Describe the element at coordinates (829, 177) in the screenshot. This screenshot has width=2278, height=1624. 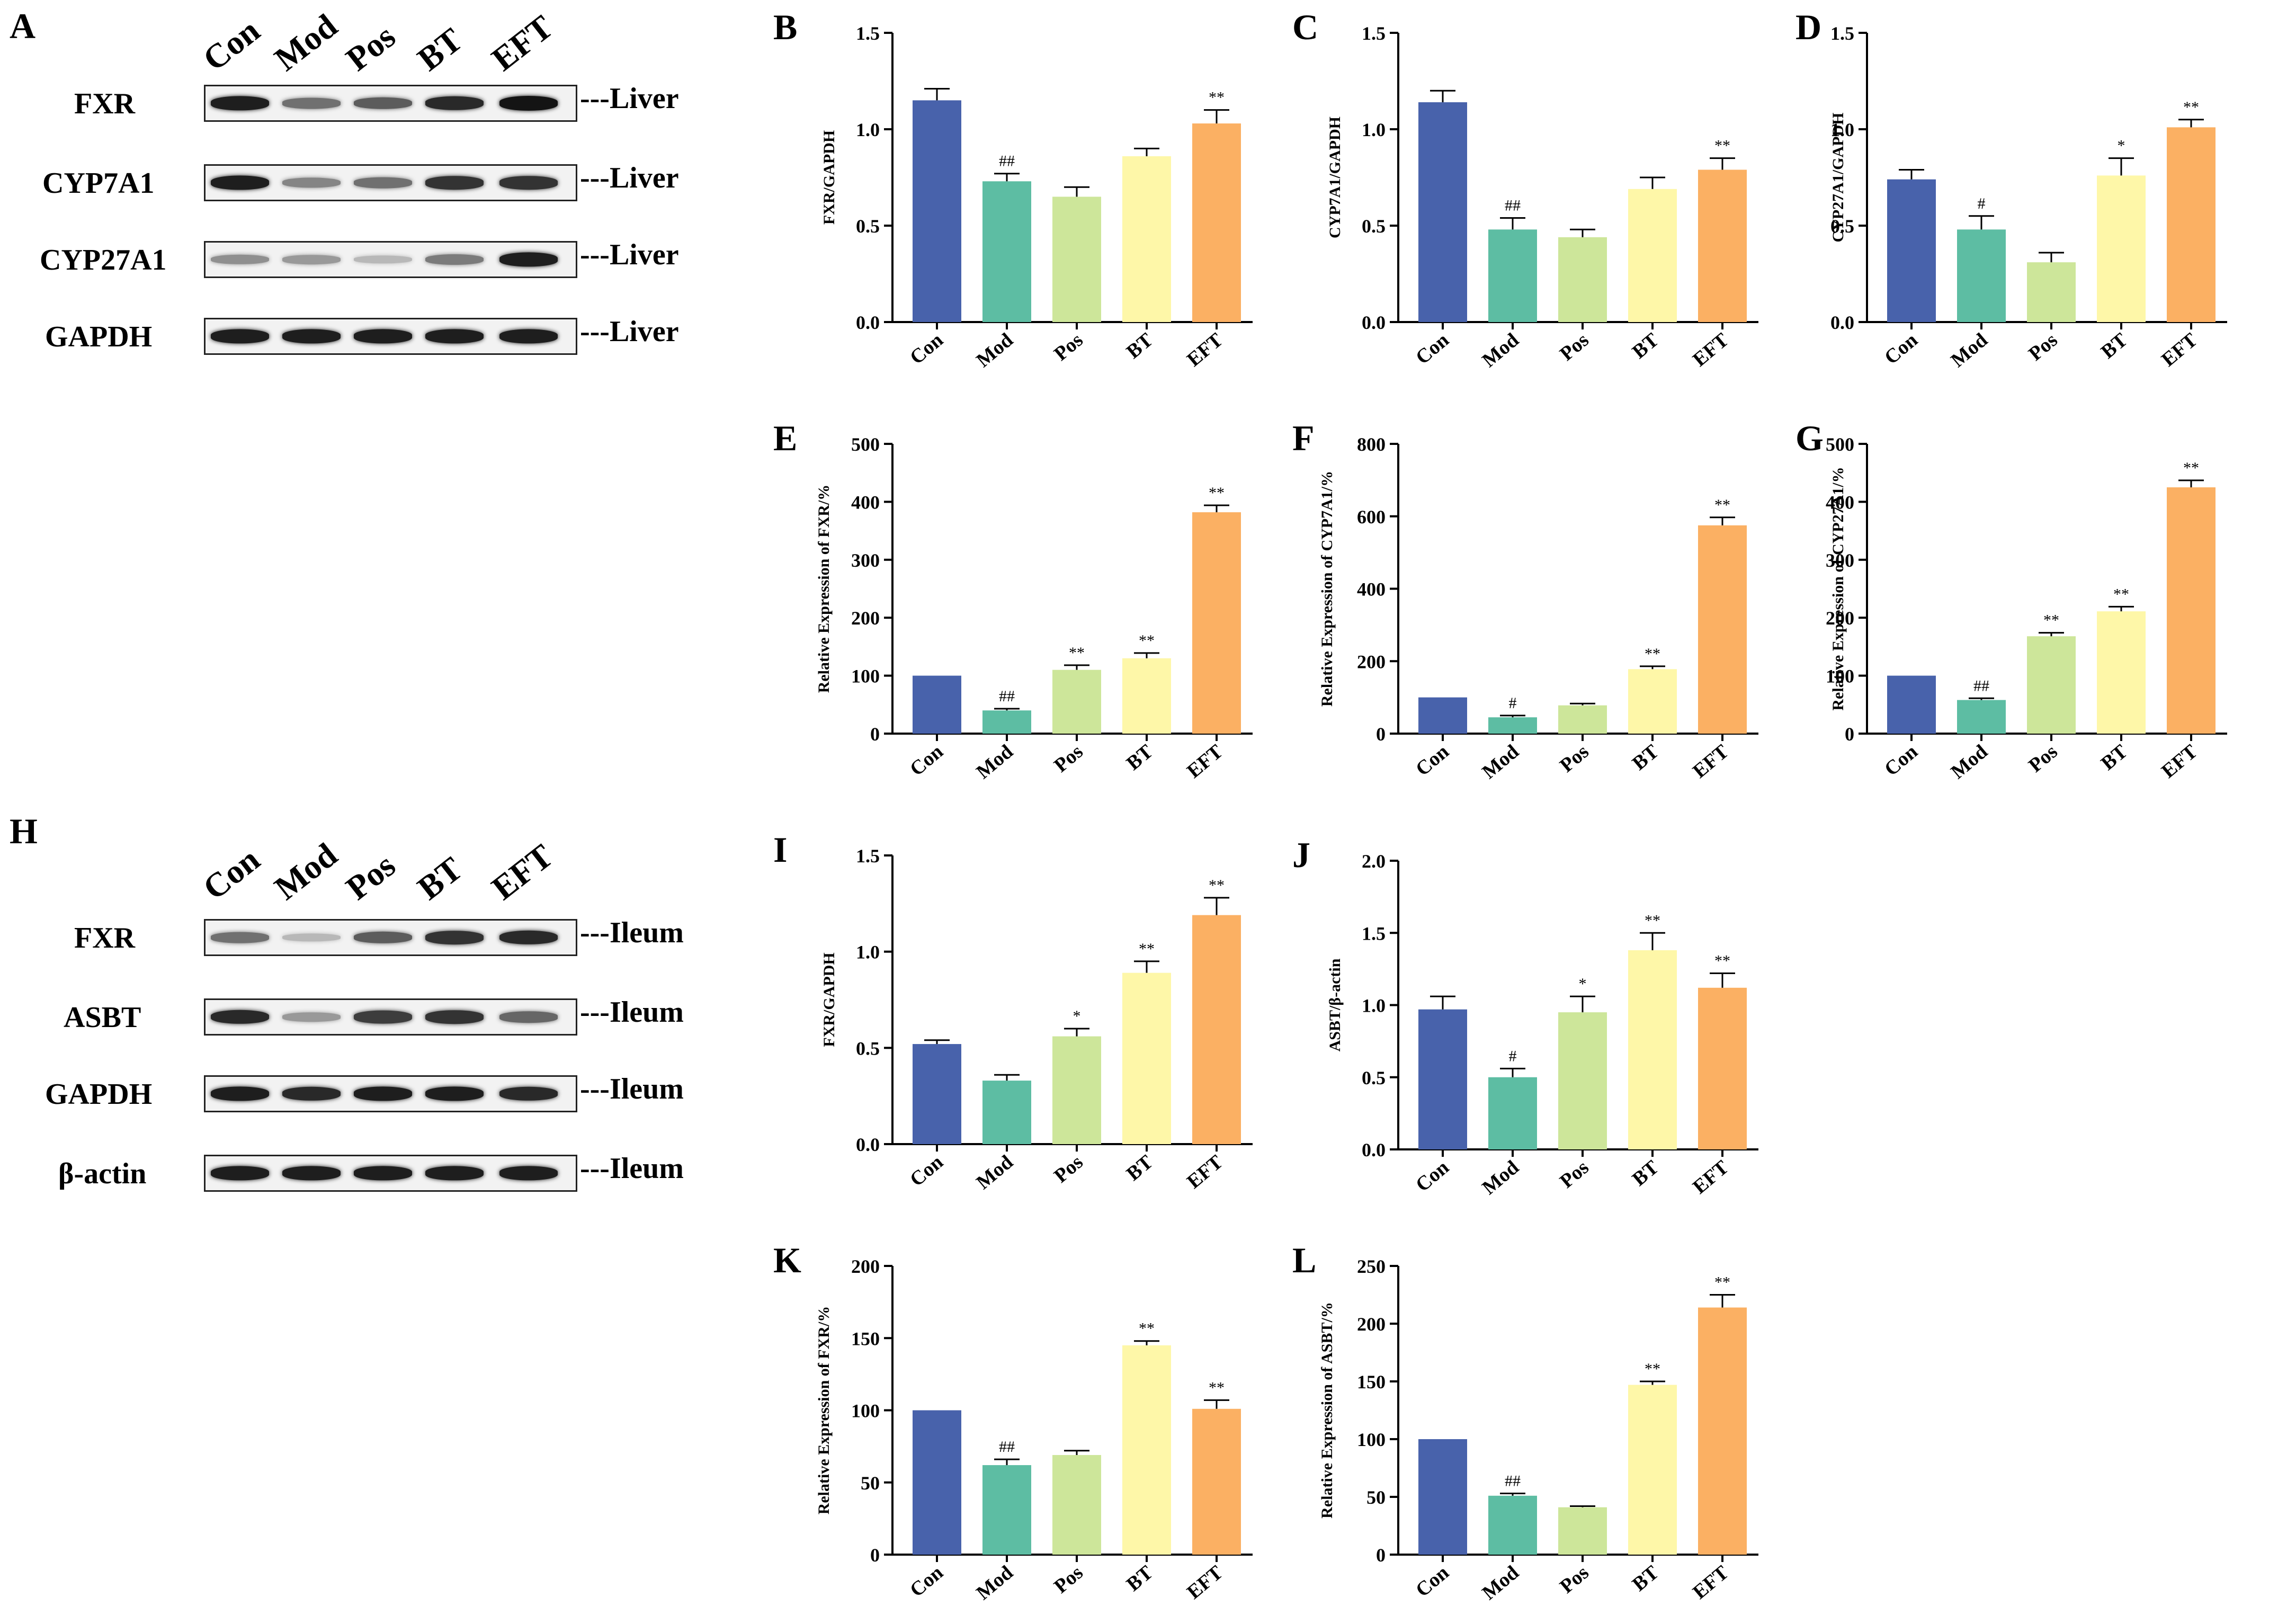
I see `y-axis-label: FXR/GAPDH` at that location.